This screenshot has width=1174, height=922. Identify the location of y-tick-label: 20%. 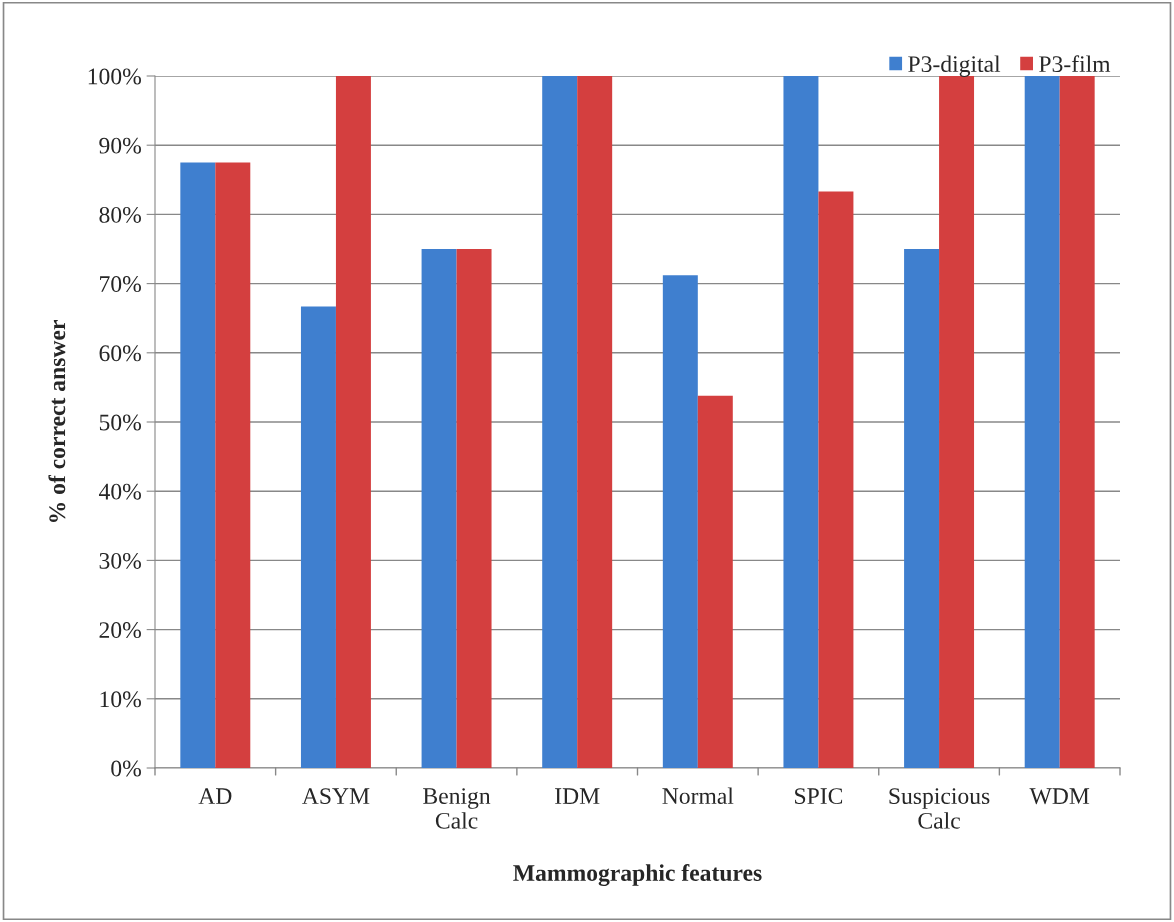
(120, 630).